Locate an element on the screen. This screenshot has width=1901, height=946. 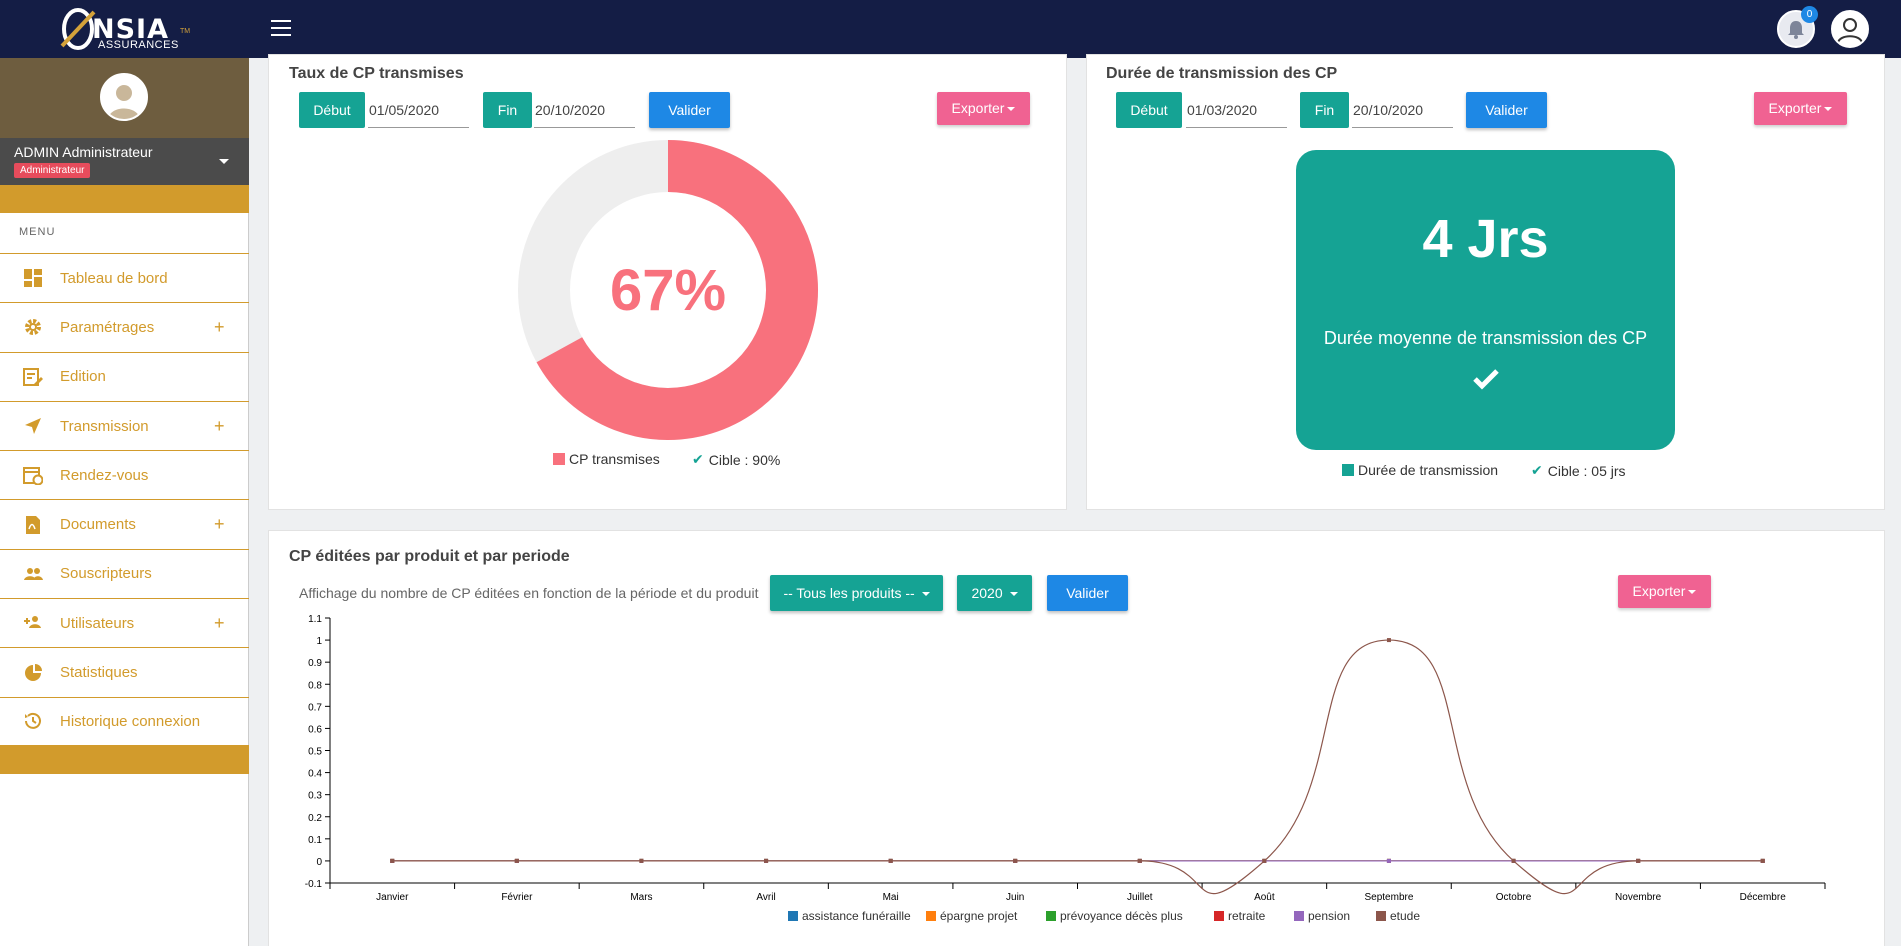
sidebar-item-label: Paramétrages is located at coordinates (107, 327).